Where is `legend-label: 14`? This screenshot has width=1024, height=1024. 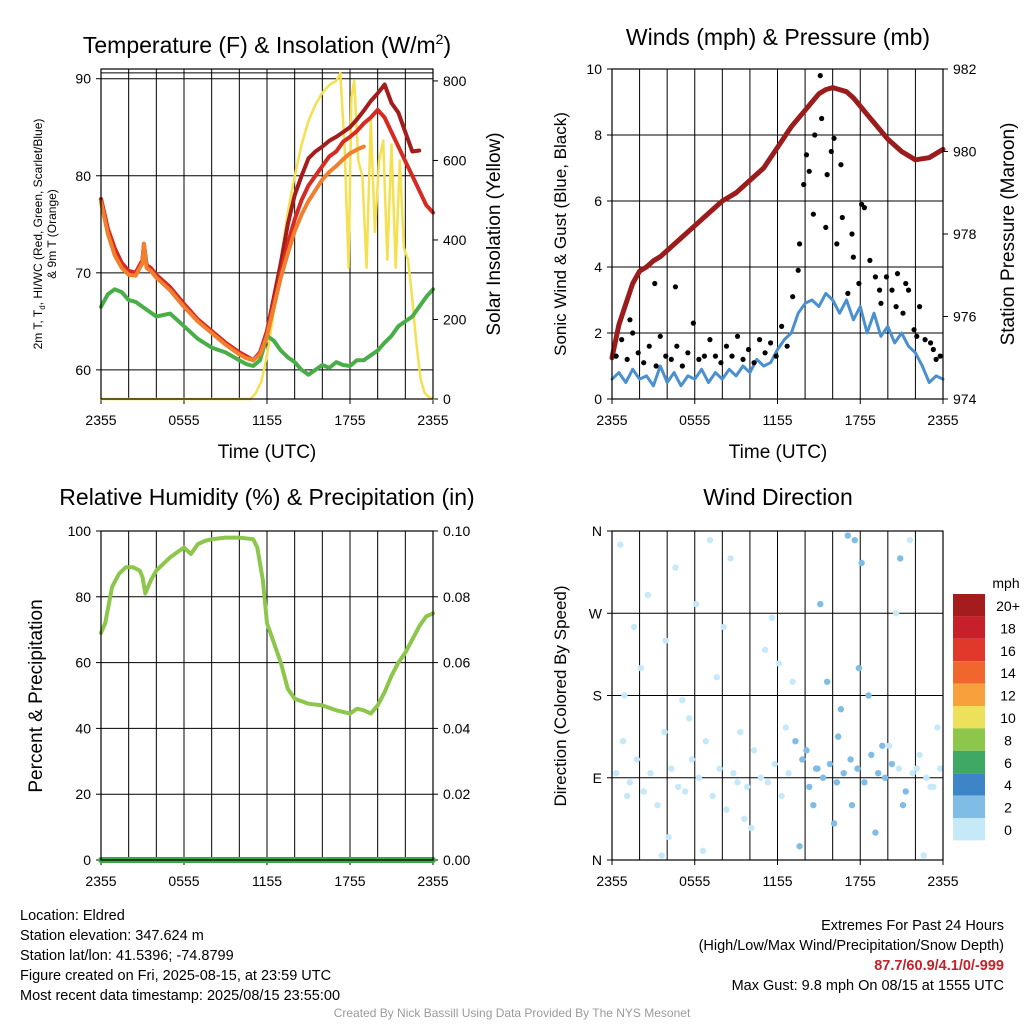 legend-label: 14 is located at coordinates (1008, 673).